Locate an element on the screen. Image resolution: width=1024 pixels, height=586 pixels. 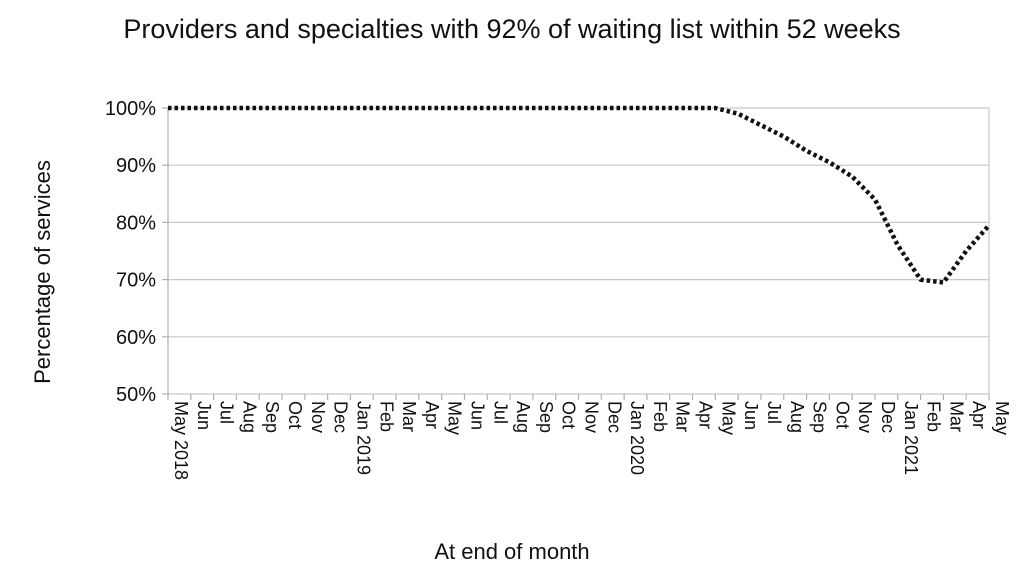
y-axis-title: Percentage of services is located at coordinates (42, 272).